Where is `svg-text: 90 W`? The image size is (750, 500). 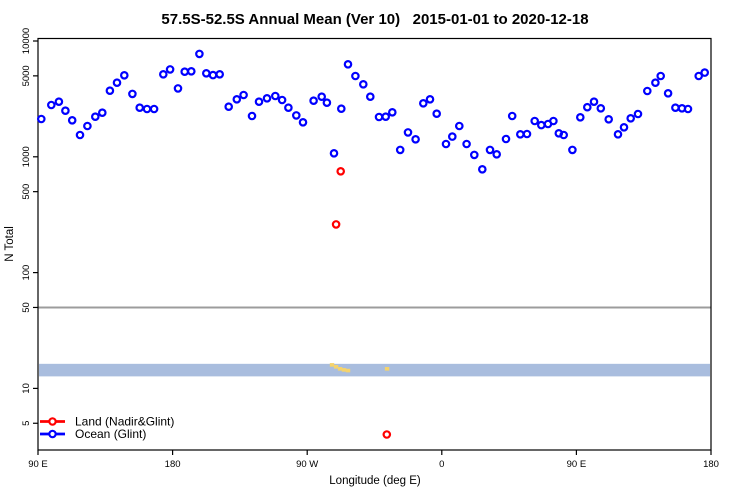
svg-text: 90 W is located at coordinates (307, 464).